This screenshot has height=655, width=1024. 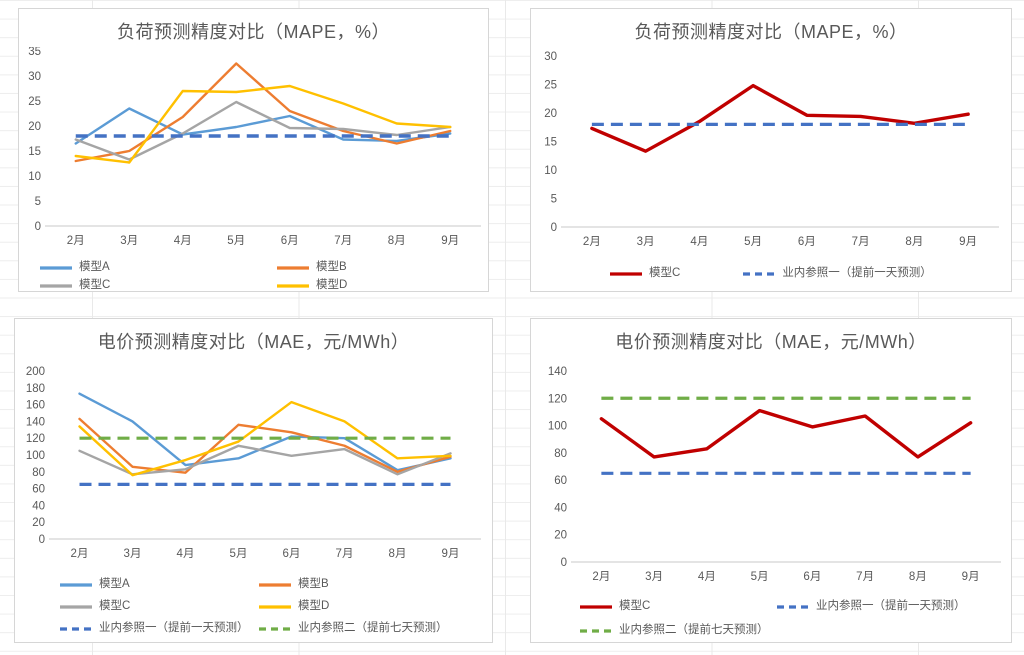 I want to click on y-axis-tick-label: 35, so click(x=34, y=52).